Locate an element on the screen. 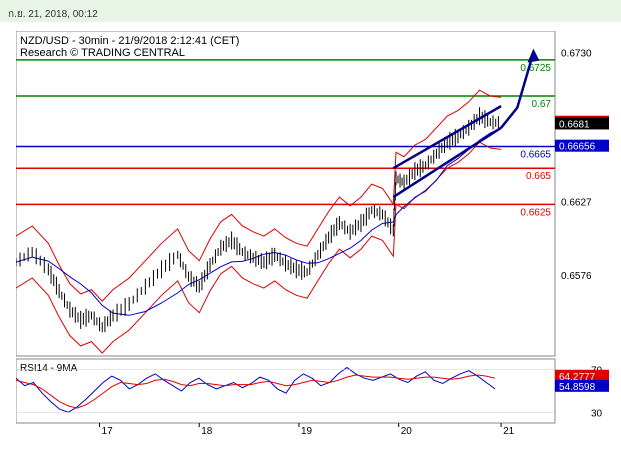 This screenshot has width=621, height=451. x-tick-label: 19 is located at coordinates (307, 430).